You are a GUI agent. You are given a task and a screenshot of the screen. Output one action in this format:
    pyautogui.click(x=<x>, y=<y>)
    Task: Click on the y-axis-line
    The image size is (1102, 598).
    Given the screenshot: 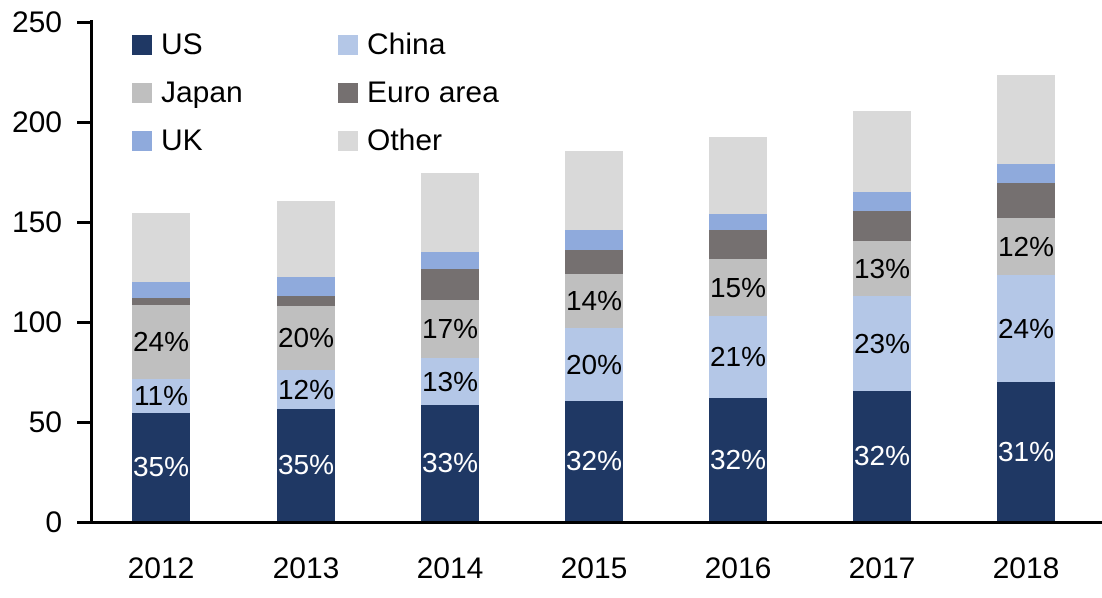 What is the action you would take?
    pyautogui.click(x=91, y=272)
    